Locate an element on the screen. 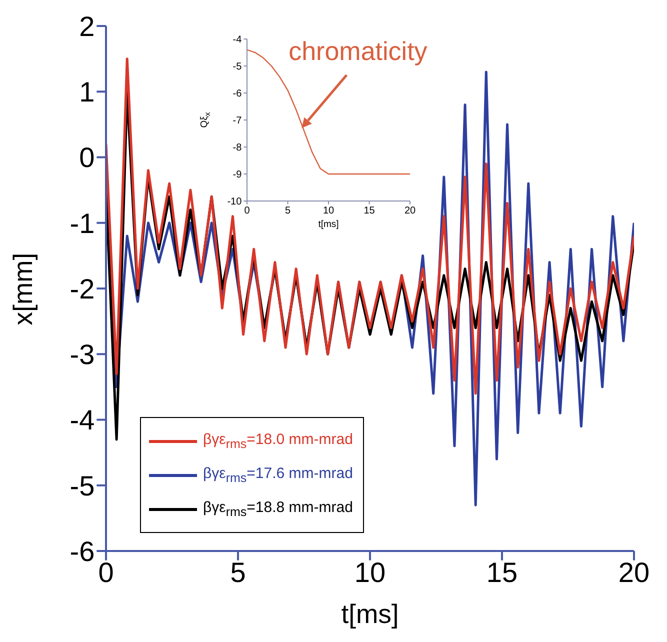 This screenshot has width=667, height=642. legend-label: βγε$_{rms}$=18.0 mm-mrad is located at coordinates (278, 441).